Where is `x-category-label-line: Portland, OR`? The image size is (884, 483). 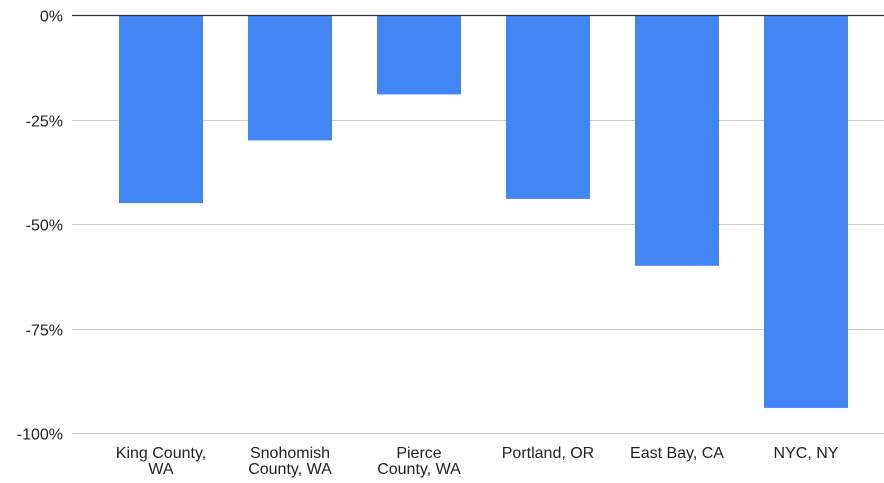 x-category-label-line: Portland, OR is located at coordinates (548, 453).